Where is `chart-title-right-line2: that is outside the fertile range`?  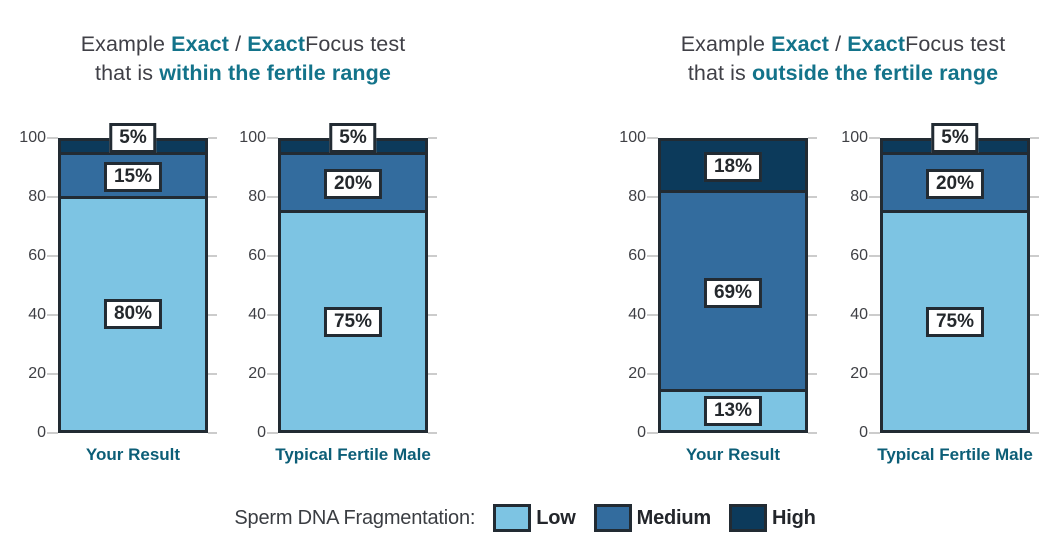
chart-title-right-line2: that is outside the fertile range is located at coordinates (843, 73).